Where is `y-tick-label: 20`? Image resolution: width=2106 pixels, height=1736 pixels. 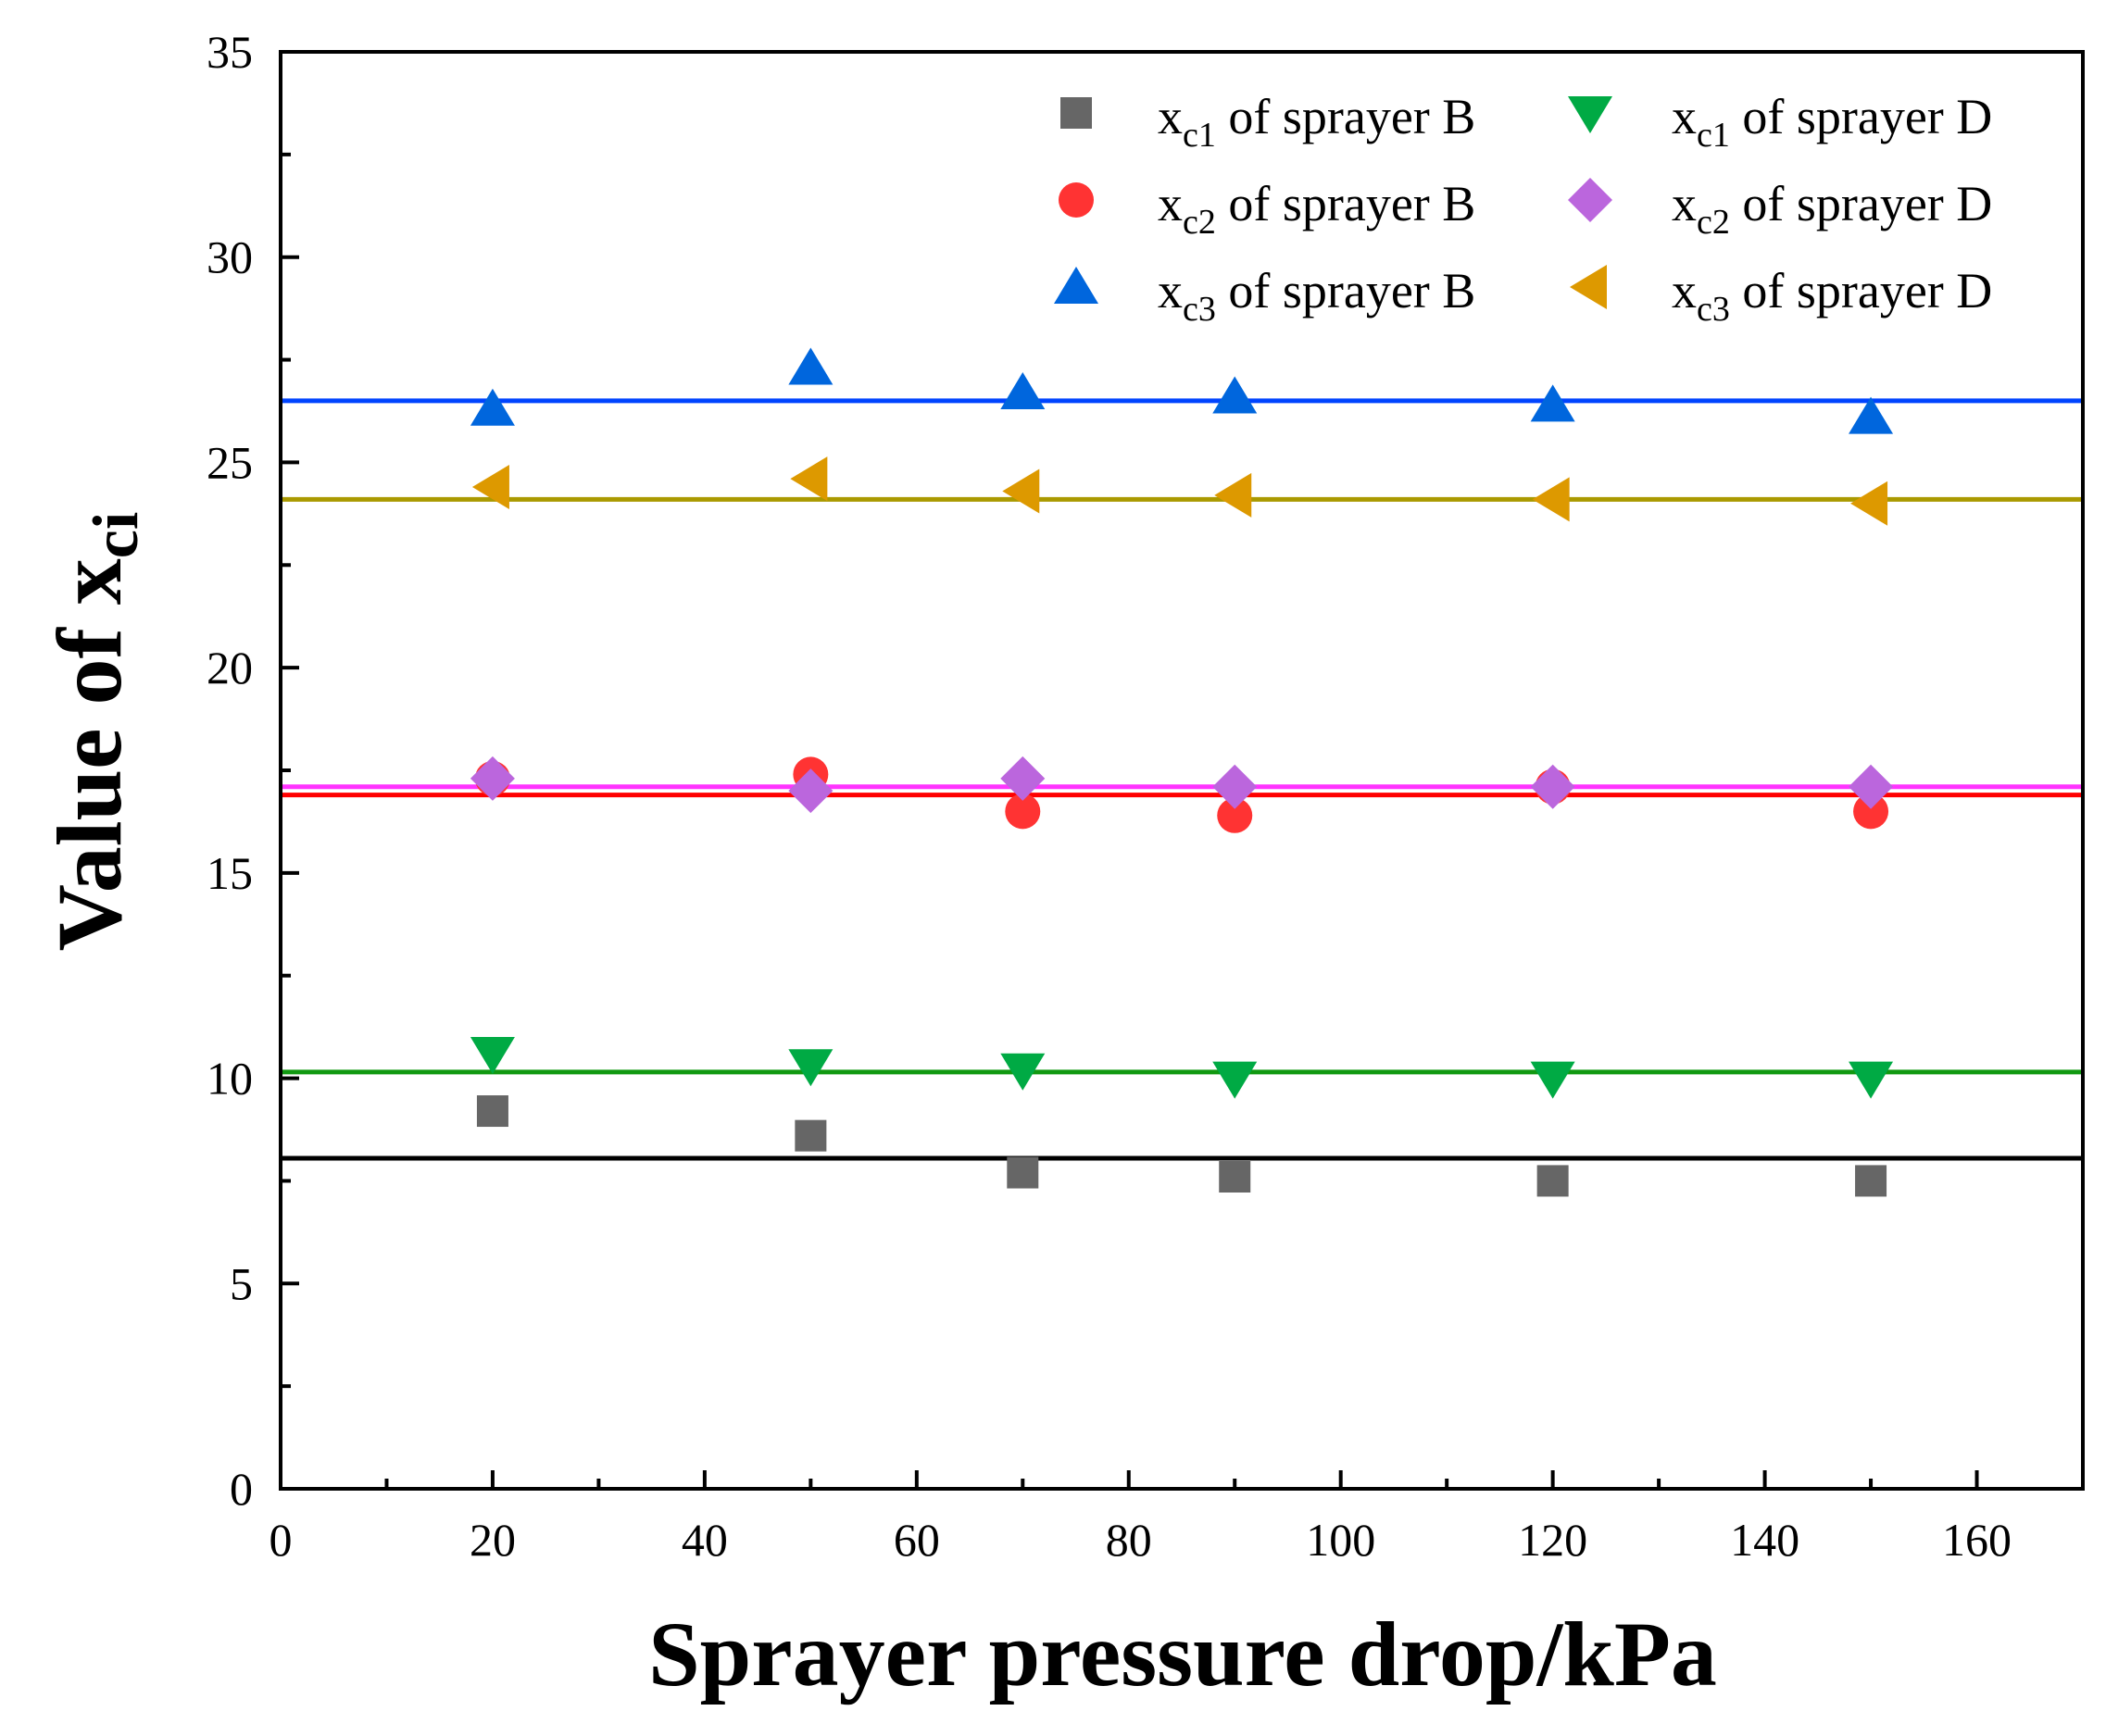
y-tick-label: 20 is located at coordinates (230, 667).